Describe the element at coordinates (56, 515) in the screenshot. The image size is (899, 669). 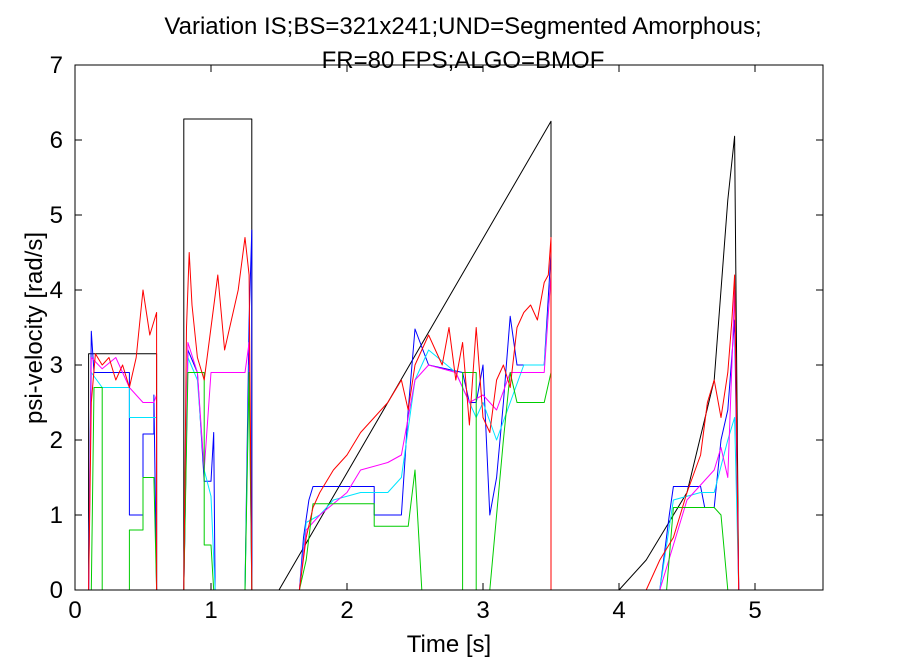
I see `y-tick-label: 1` at that location.